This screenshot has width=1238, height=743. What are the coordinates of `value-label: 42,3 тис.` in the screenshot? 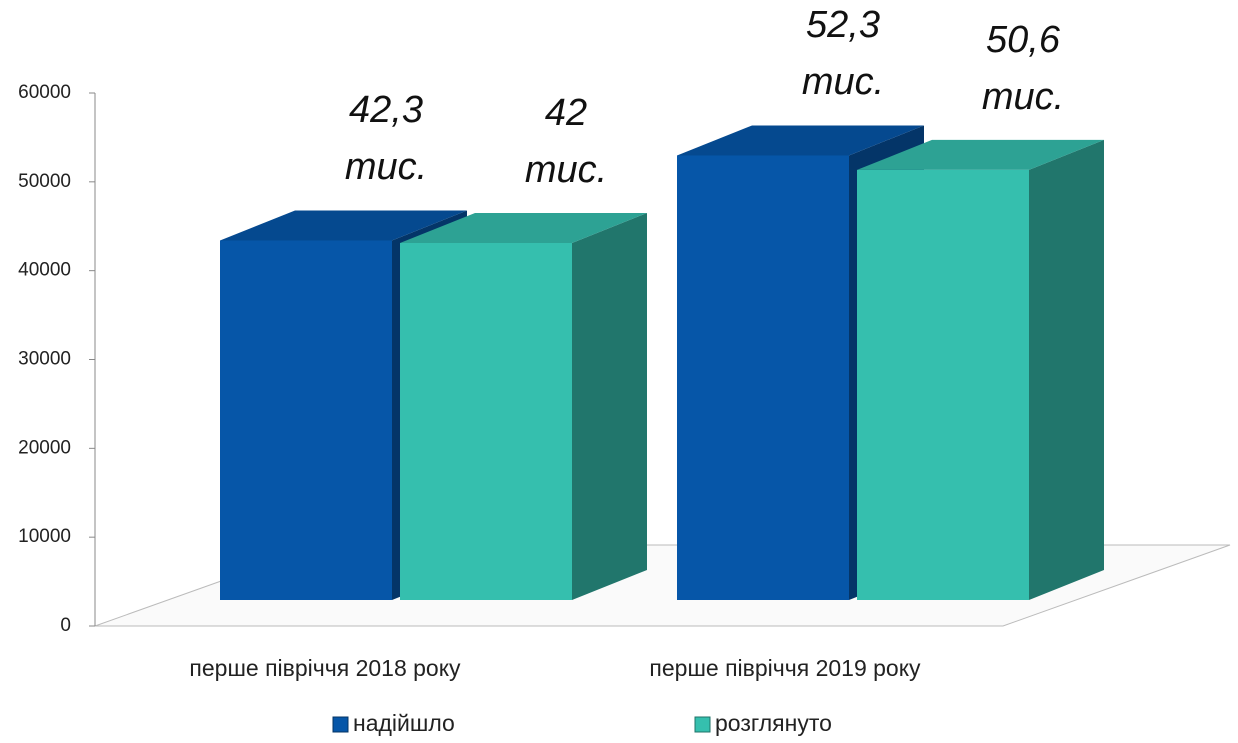 It's located at (386, 139).